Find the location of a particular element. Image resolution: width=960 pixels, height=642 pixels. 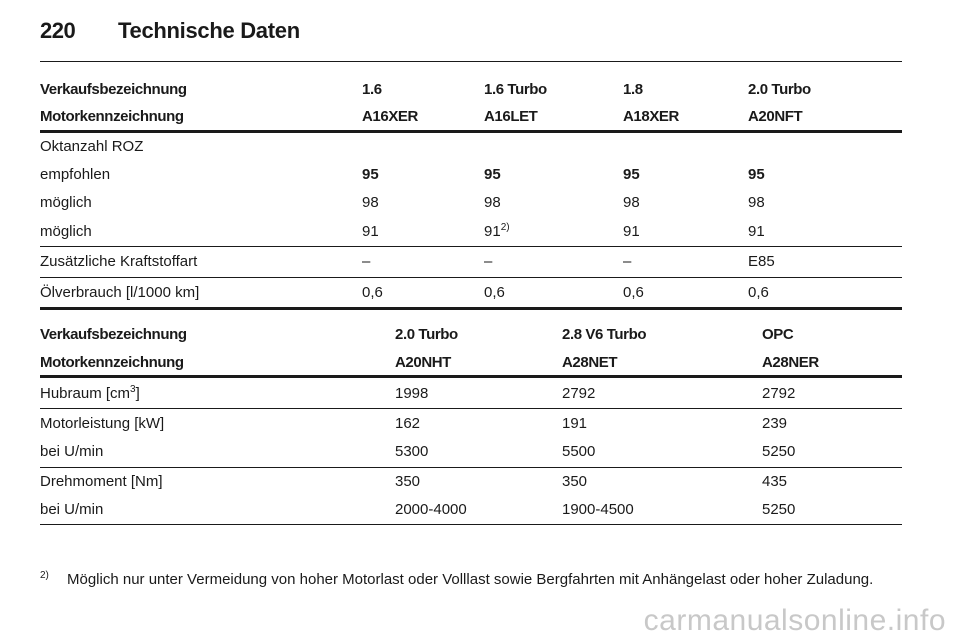

table-cell: Zusätzliche Kraftstoffart is located at coordinates (119, 261).